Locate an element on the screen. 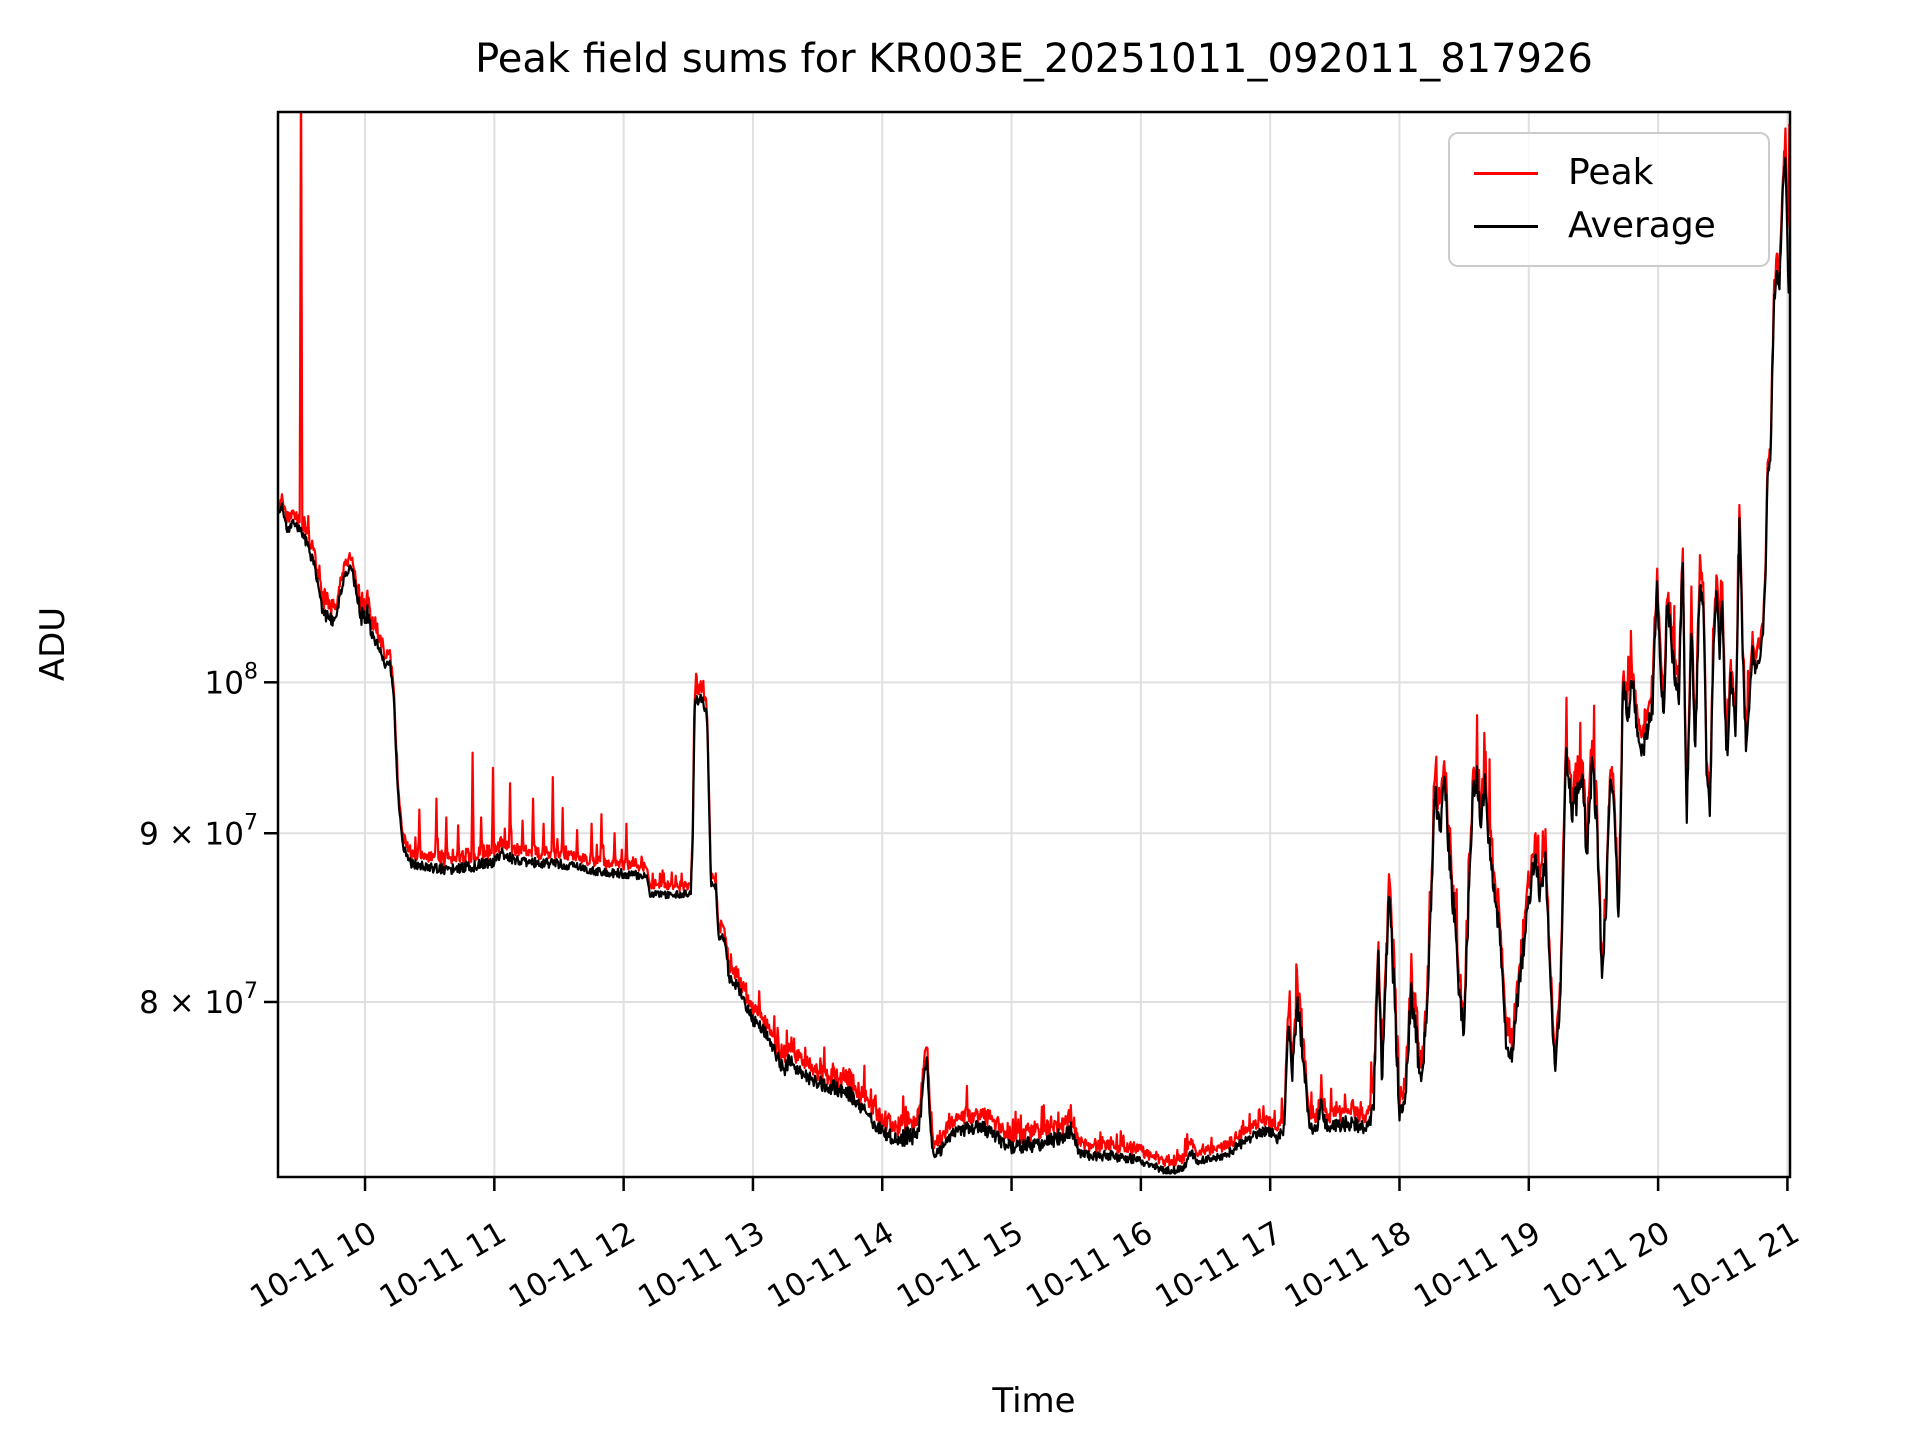  x-tick-label: 10-11 11 is located at coordinates (443, 1265).